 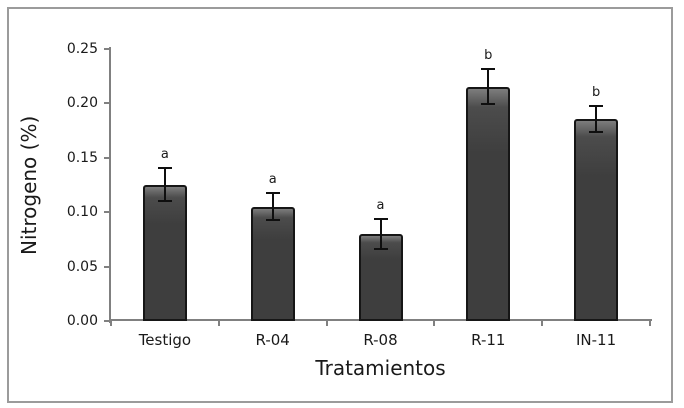 What do you see at coordinates (82, 157) in the screenshot?
I see `y-tick-label: 0.15` at bounding box center [82, 157].